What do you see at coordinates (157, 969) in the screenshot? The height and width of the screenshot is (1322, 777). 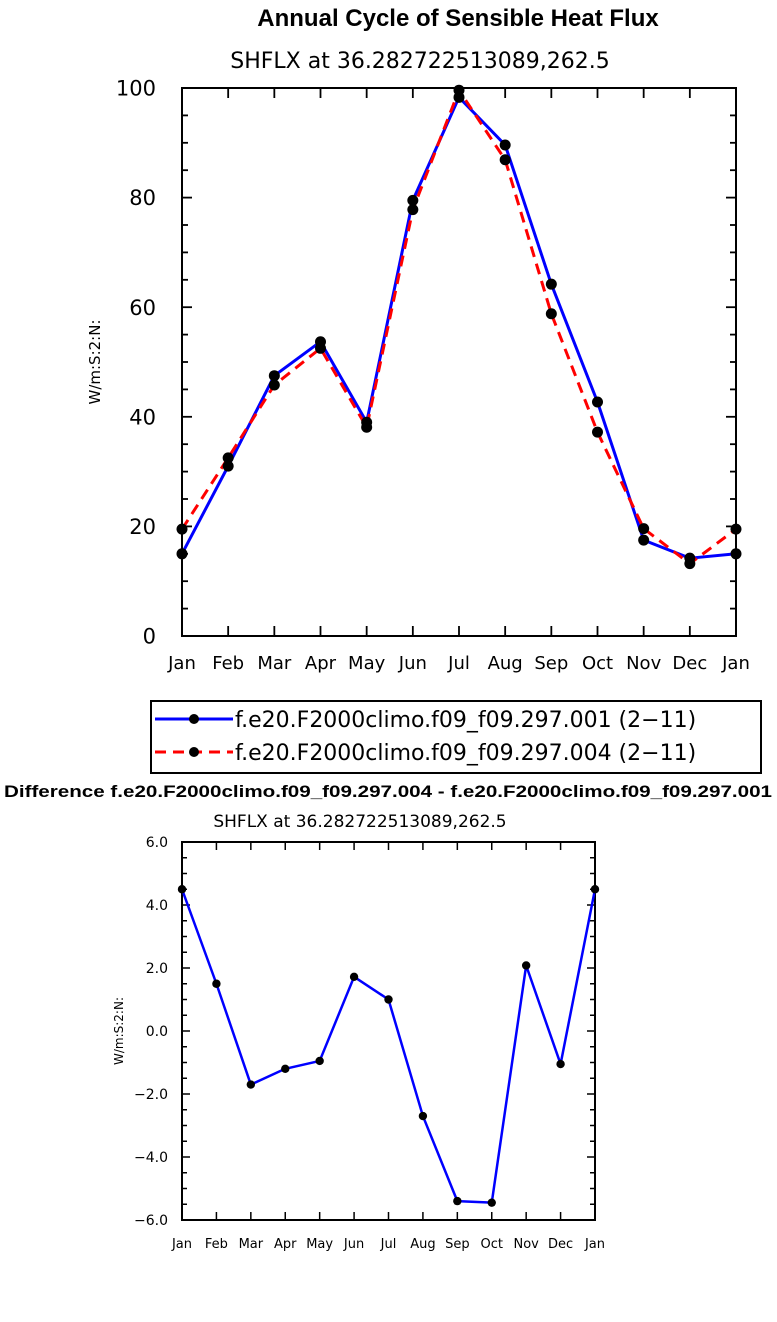 I see `y-tick-label: 2.0` at bounding box center [157, 969].